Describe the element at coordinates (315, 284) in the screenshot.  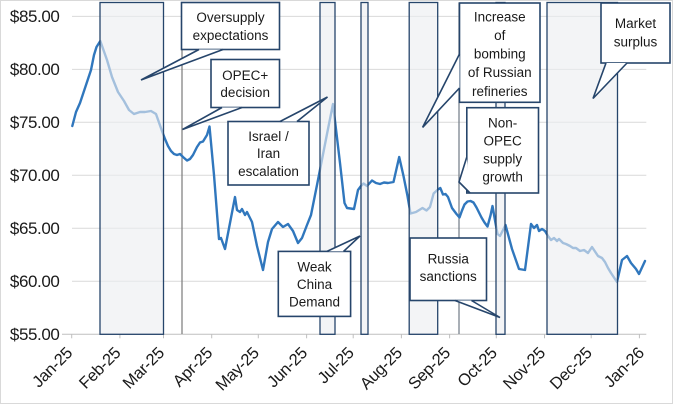
I see `svg-text: China` at that location.